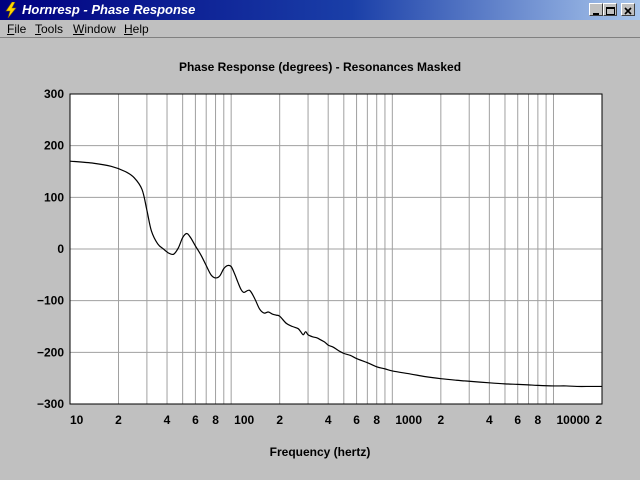 This screenshot has height=480, width=640. Describe the element at coordinates (11, 29) in the screenshot. I see `menu-file-mnemonic: F` at that location.